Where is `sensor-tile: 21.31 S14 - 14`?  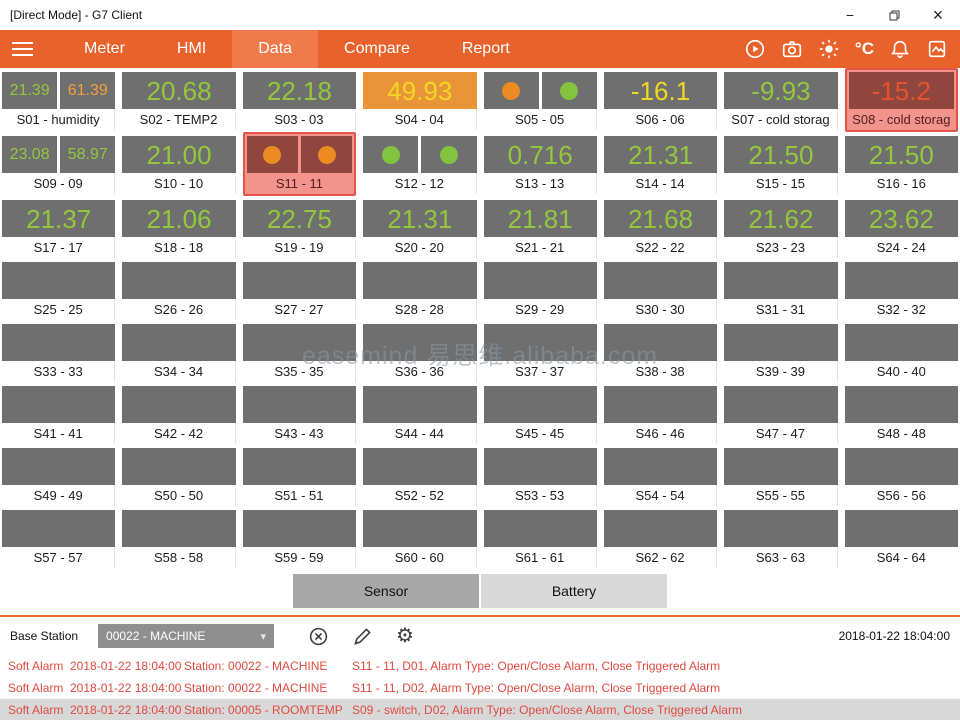 sensor-tile: 21.31 S14 - 14 is located at coordinates (660, 163).